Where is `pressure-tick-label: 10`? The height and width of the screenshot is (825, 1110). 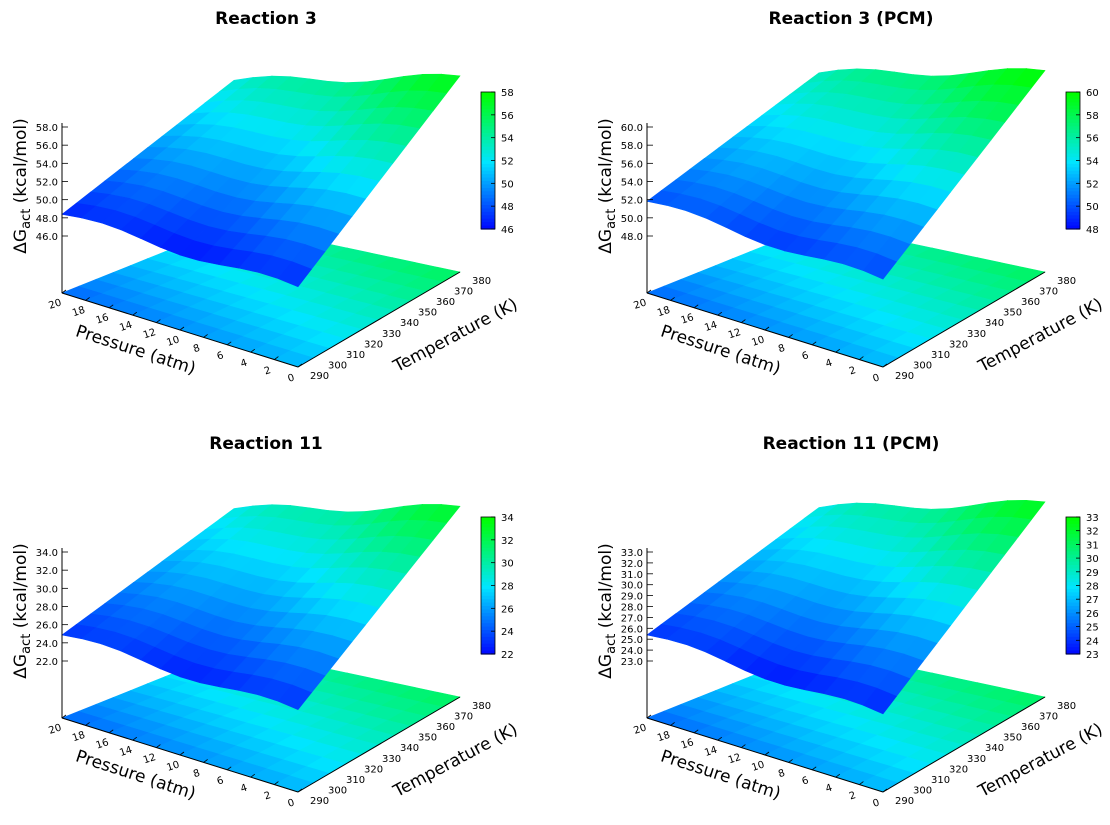
pressure-tick-label: 10 is located at coordinates (758, 341).